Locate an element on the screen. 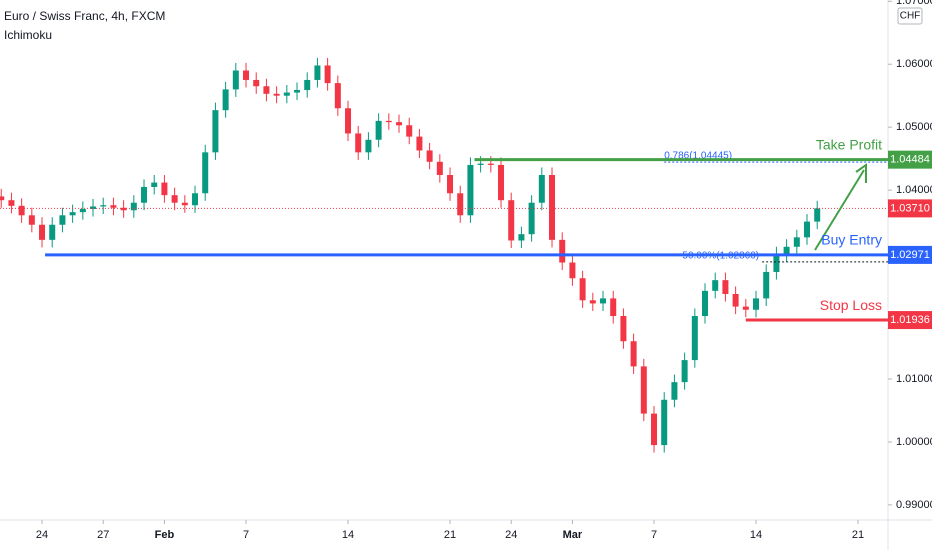  price-badge-label: 1.01936 is located at coordinates (910, 320).